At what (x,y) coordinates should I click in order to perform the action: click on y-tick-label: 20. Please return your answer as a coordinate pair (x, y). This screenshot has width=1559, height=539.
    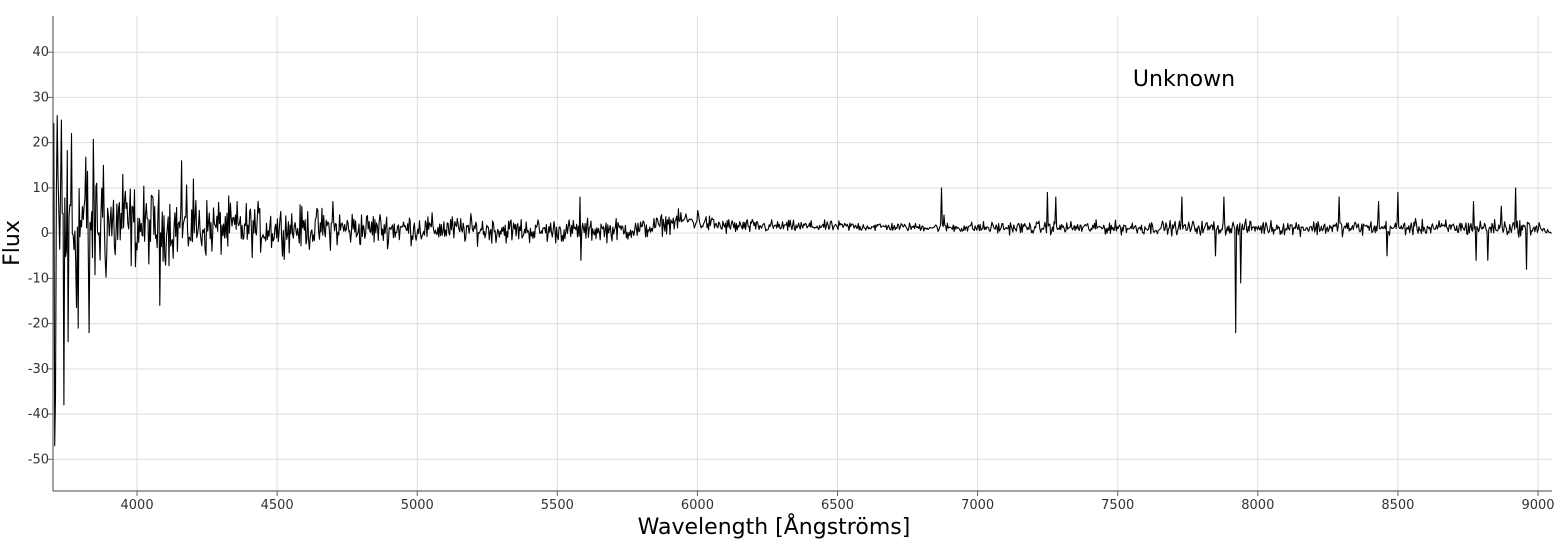
    Looking at the image, I should click on (40, 143).